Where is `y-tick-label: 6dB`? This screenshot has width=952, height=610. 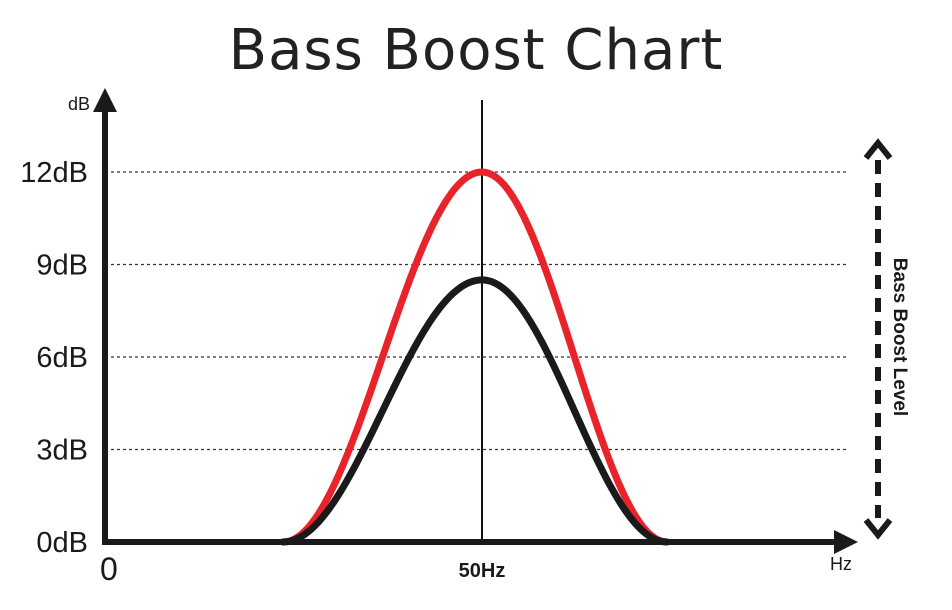
y-tick-label: 6dB is located at coordinates (62, 358).